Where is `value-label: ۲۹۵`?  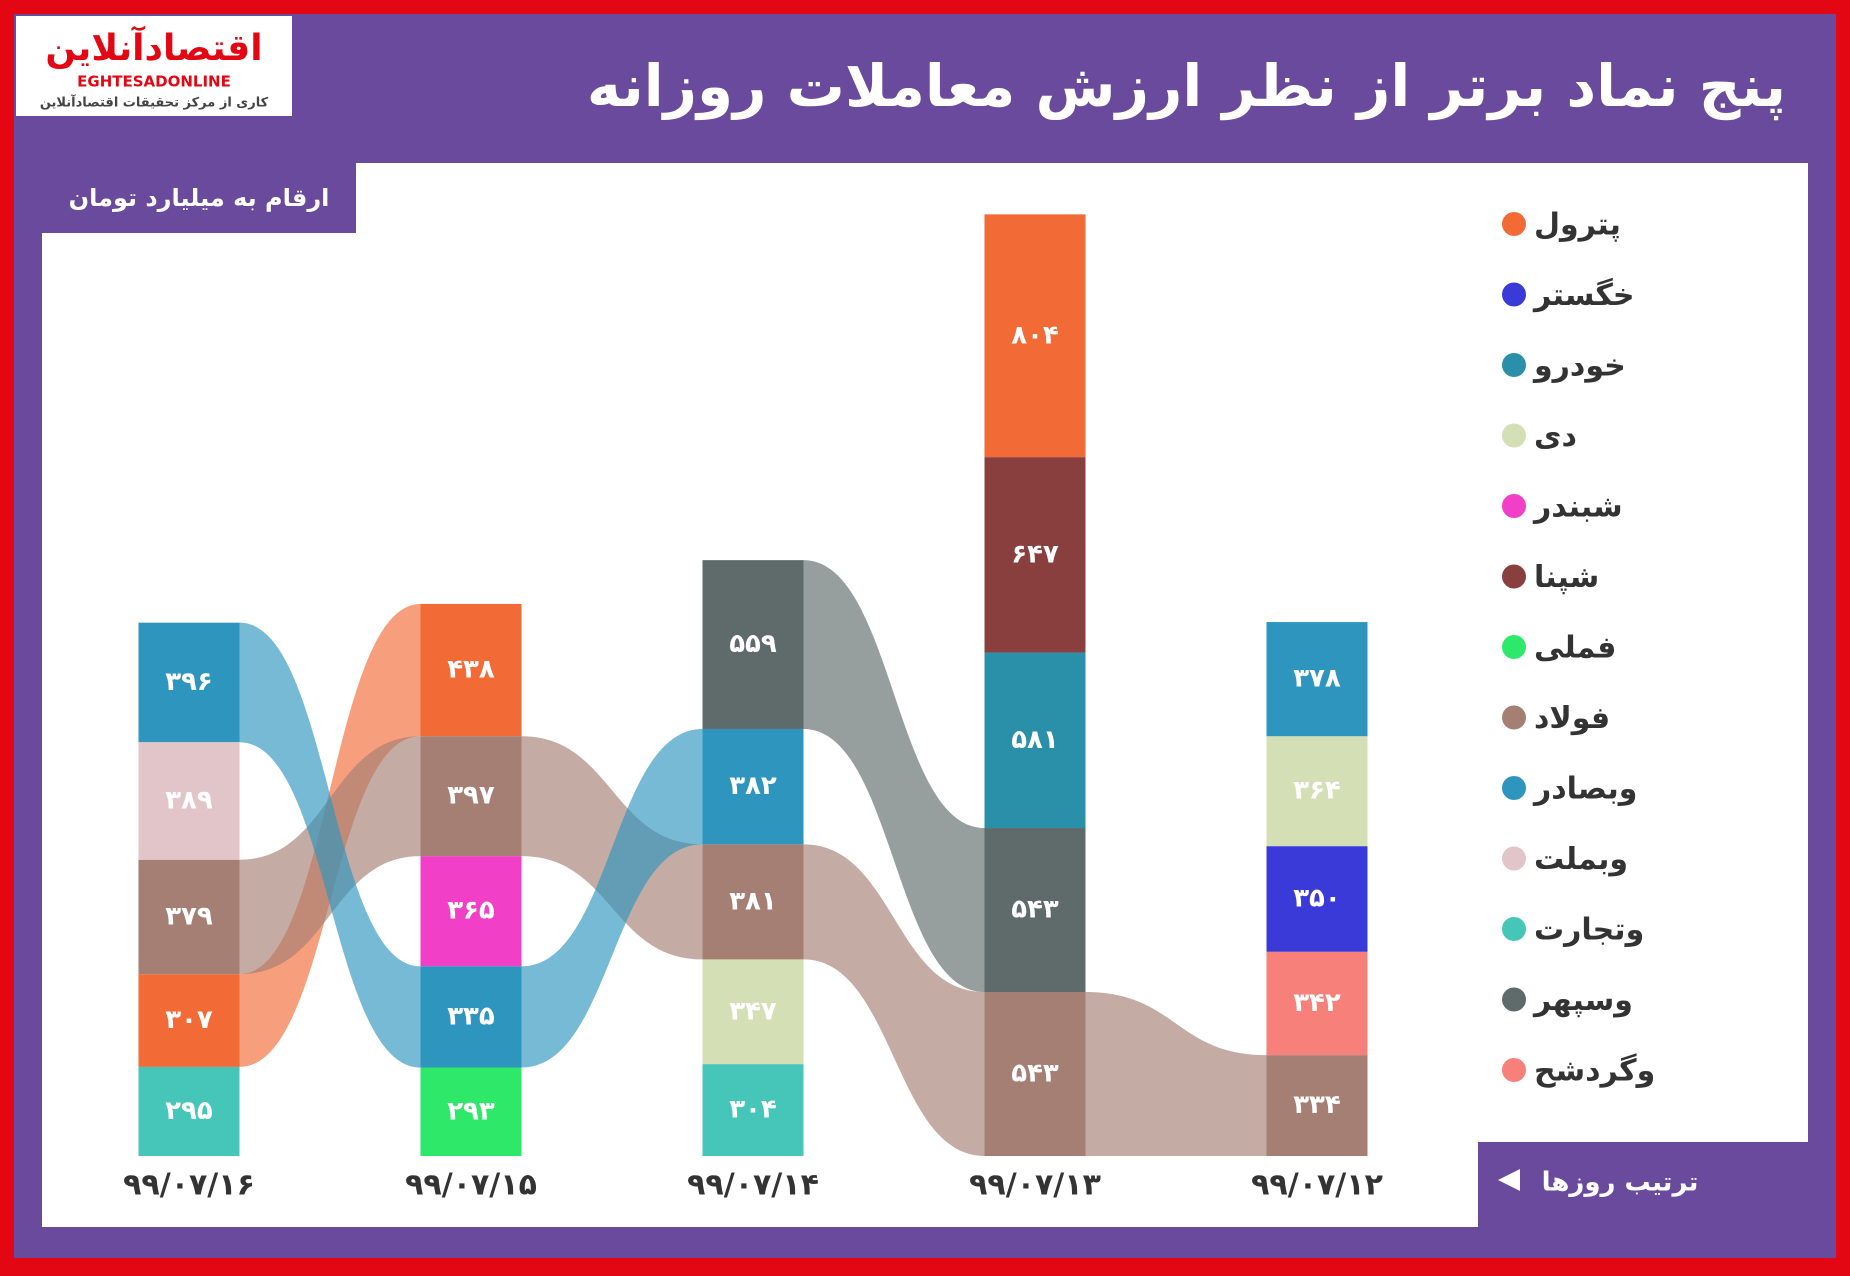
value-label: ۲۹۵ is located at coordinates (189, 1111).